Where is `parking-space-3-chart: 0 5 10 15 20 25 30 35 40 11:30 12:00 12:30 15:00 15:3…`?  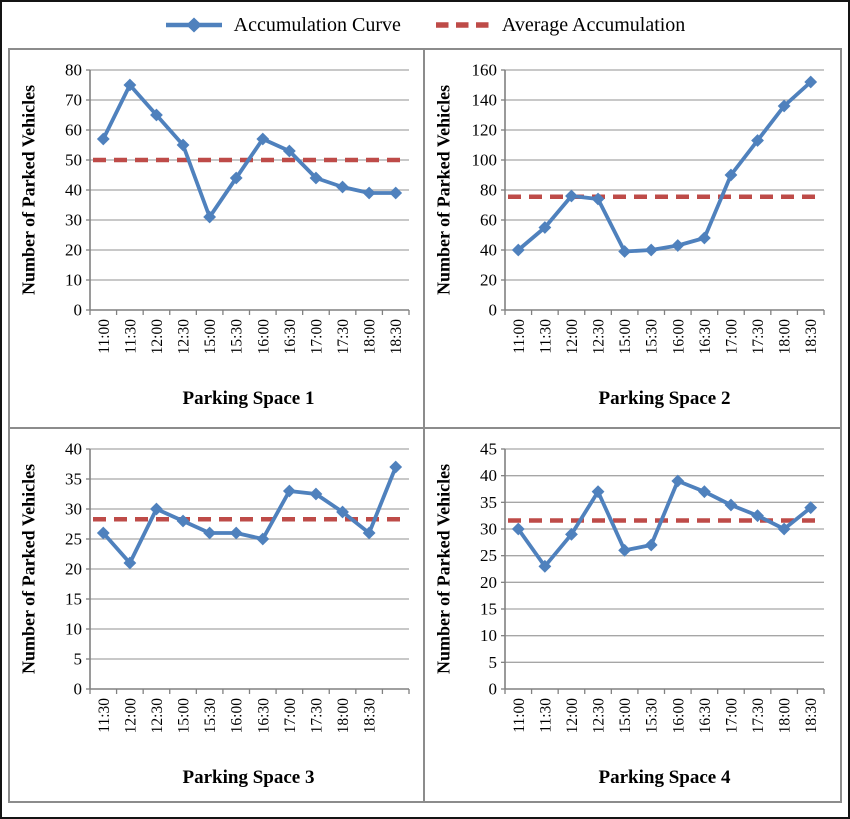
parking-space-3-chart: 0 5 10 15 20 25 30 35 40 11:30 12:00 12:30 15:00 15:3… is located at coordinates (237, 587).